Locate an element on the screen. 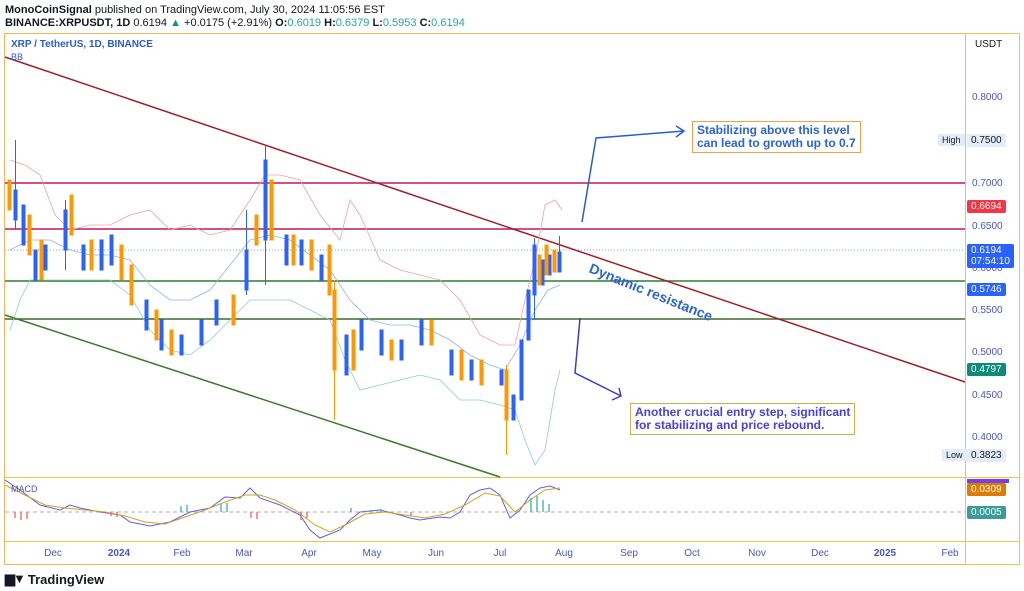 The image size is (1024, 591). high-value: 0.6379 is located at coordinates (352, 23).